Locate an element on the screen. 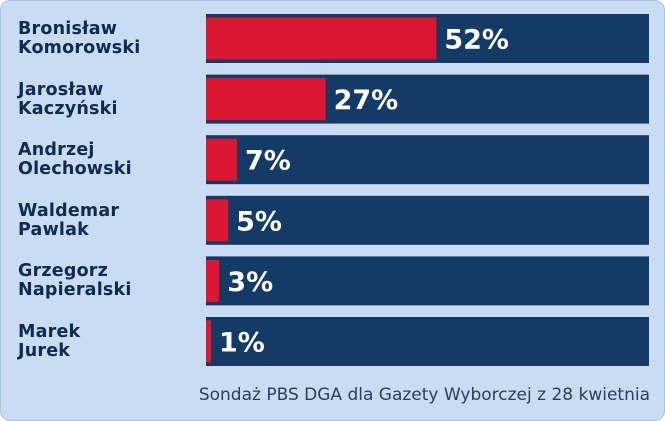 This screenshot has width=665, height=421. category-label-line: Jarosław is located at coordinates (61, 89).